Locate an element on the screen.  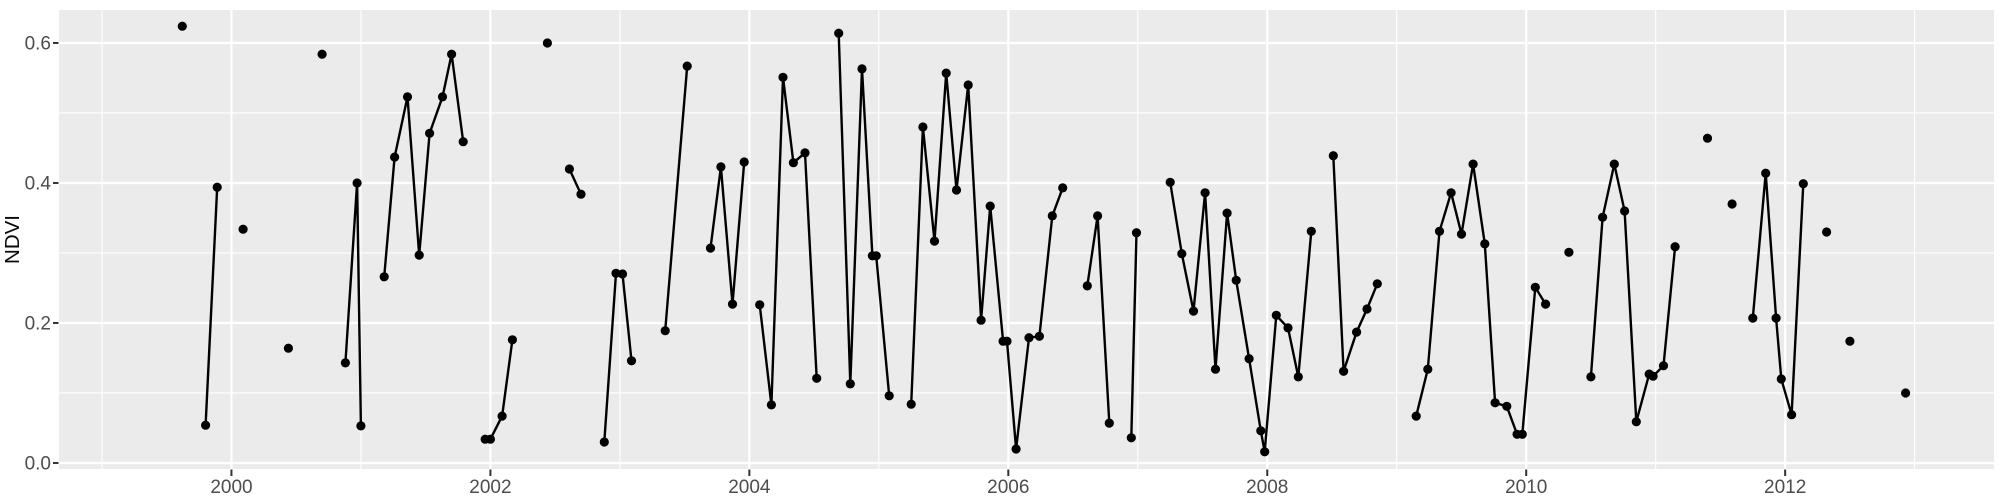
y-axis-tick-label: 0.6 is located at coordinates (38, 43).